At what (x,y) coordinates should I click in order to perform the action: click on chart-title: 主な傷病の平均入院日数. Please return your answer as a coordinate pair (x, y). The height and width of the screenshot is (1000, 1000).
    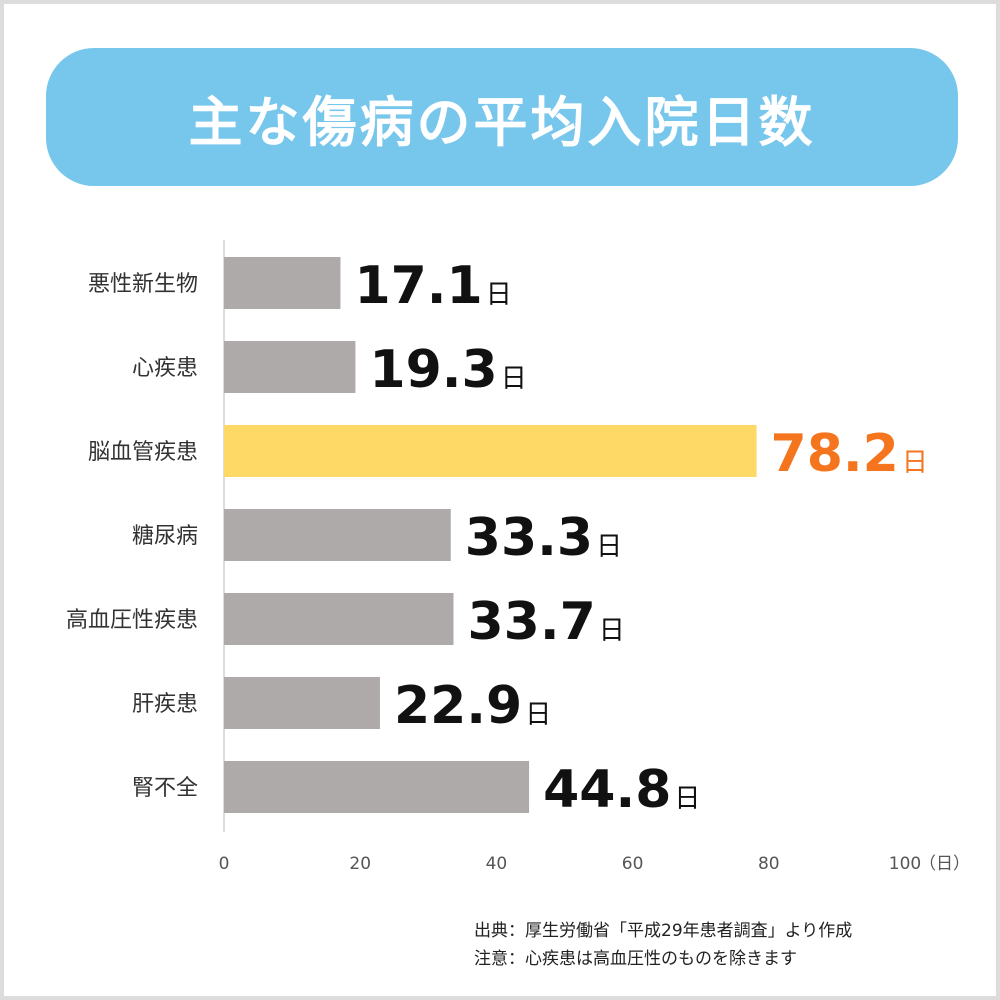
    Looking at the image, I should click on (502, 122).